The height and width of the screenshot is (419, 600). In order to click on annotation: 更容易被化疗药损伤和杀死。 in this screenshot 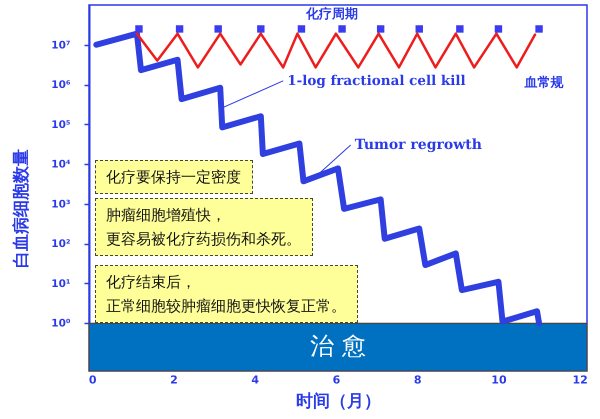, I will do `click(203, 239)`.